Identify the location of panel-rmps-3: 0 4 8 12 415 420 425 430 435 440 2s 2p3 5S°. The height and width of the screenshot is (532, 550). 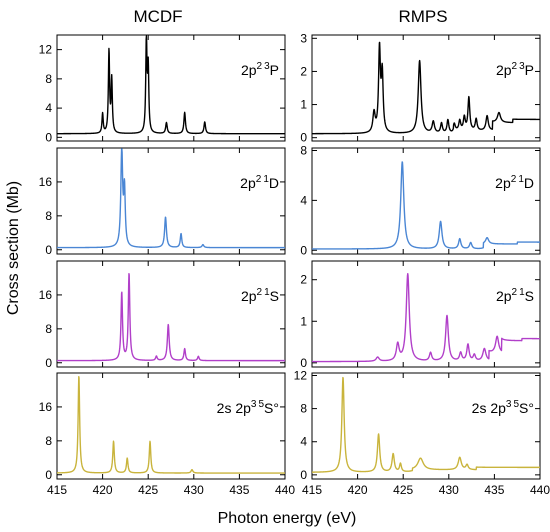
(422, 432).